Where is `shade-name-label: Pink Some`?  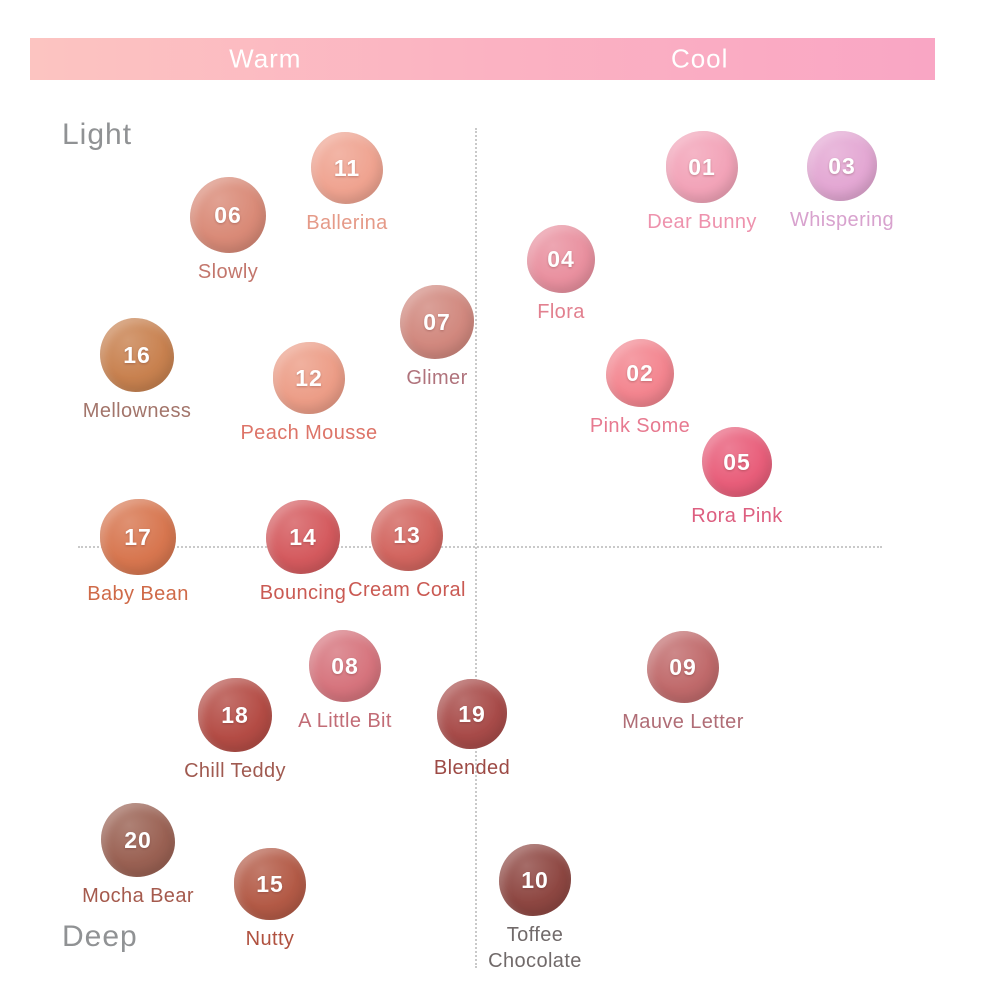 shade-name-label: Pink Some is located at coordinates (640, 426).